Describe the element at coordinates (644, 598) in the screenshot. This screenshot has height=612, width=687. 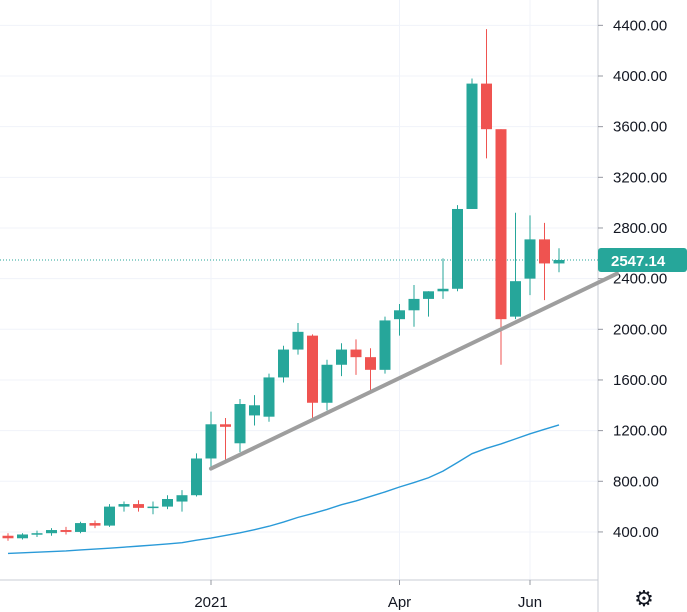
I see `gear-icon: ⚙` at that location.